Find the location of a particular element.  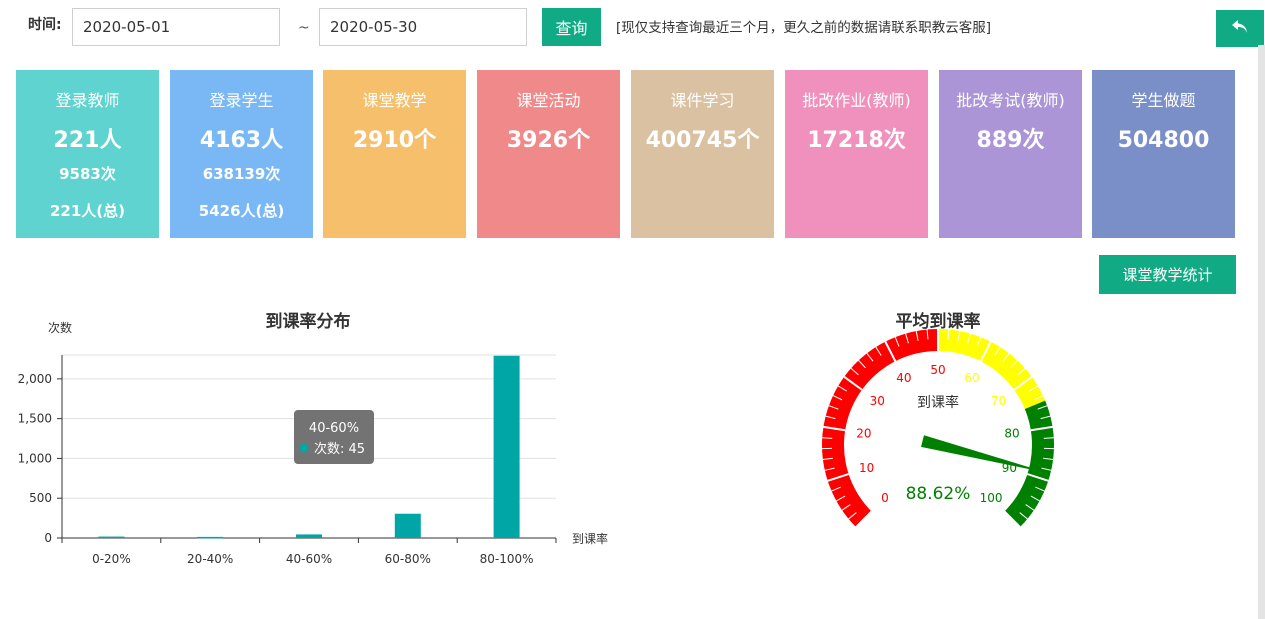

chart-tooltip: 40-60% 次数: 45 is located at coordinates (334, 437).